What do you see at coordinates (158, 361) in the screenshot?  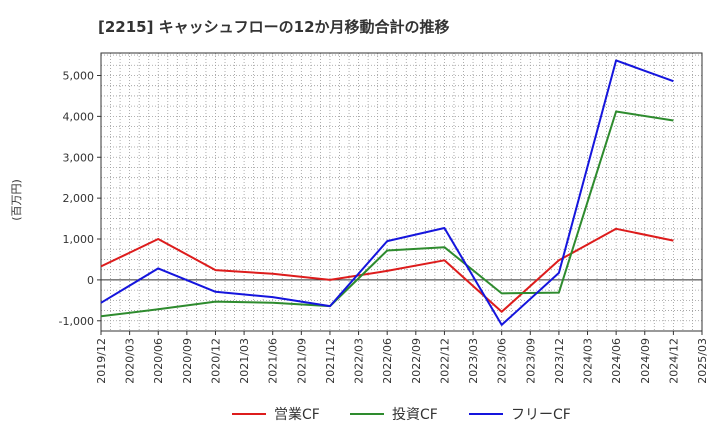 I see `x-tick-label: 2020/06` at bounding box center [158, 361].